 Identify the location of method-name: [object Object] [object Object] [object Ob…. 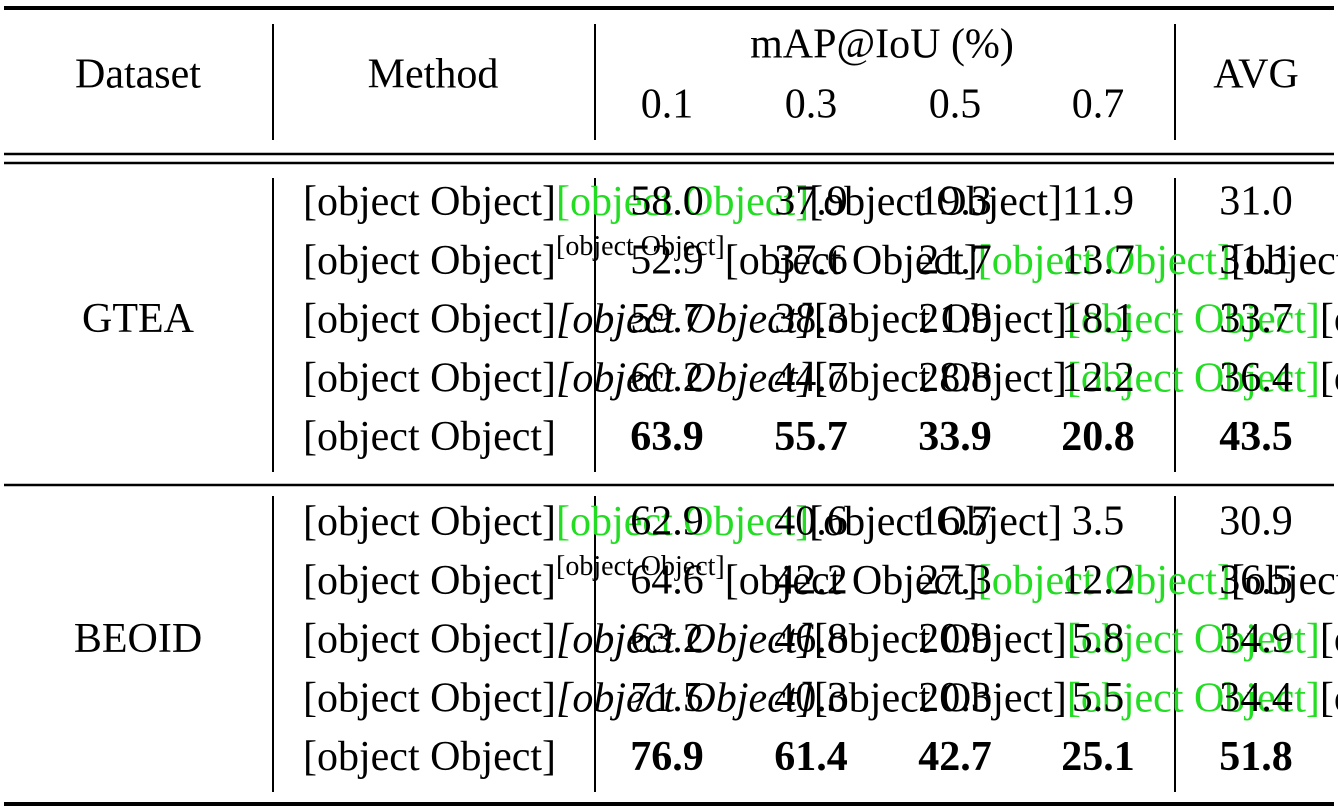
(820, 319).